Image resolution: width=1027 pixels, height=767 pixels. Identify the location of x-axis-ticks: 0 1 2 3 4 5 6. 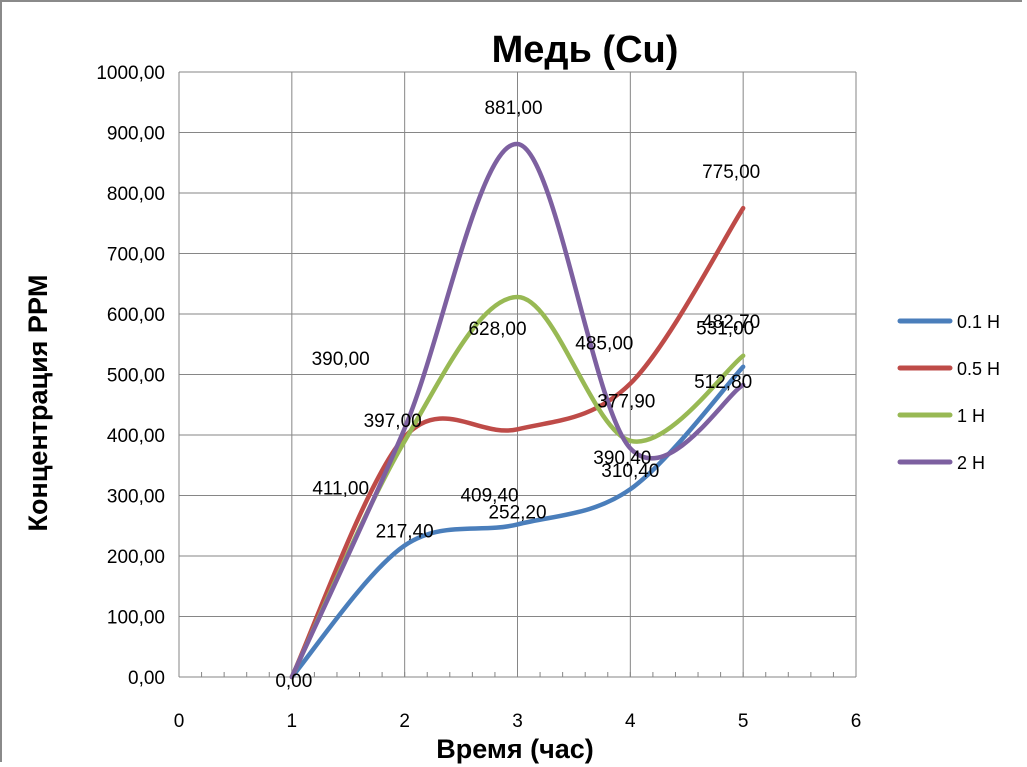
(518, 721).